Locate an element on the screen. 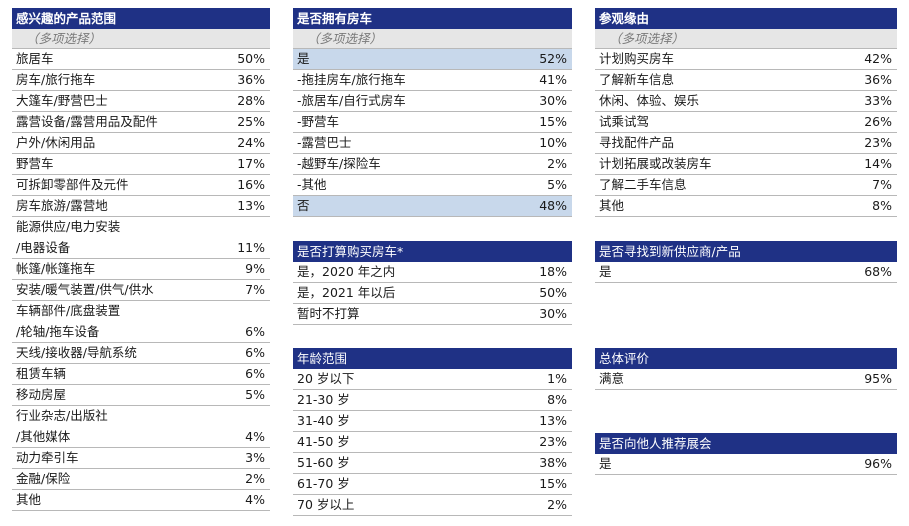 The height and width of the screenshot is (526, 909). row-value: 25% is located at coordinates (251, 121).